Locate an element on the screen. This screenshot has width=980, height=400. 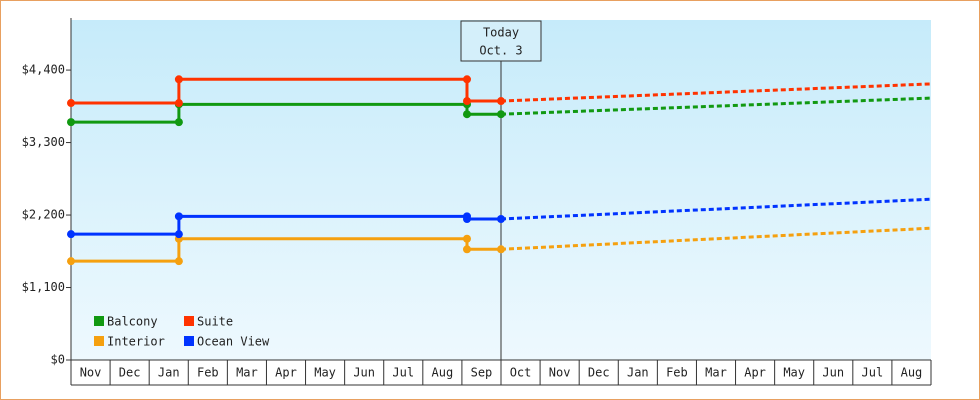
y-tick-label: $0 is located at coordinates (58, 360).